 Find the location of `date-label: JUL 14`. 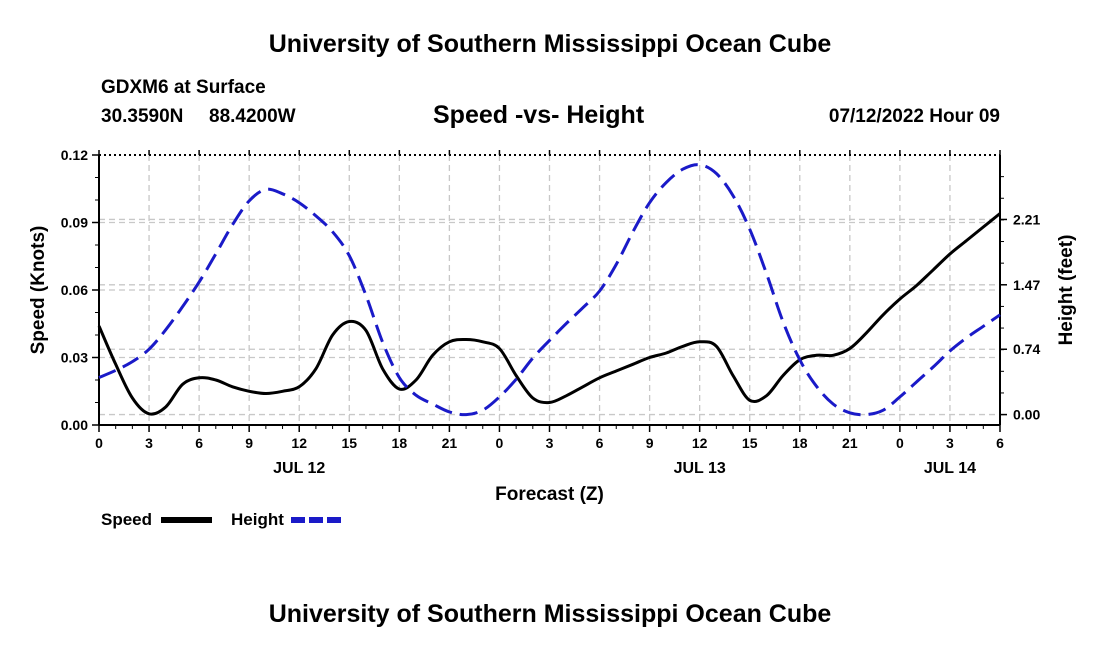

date-label: JUL 14 is located at coordinates (950, 468).